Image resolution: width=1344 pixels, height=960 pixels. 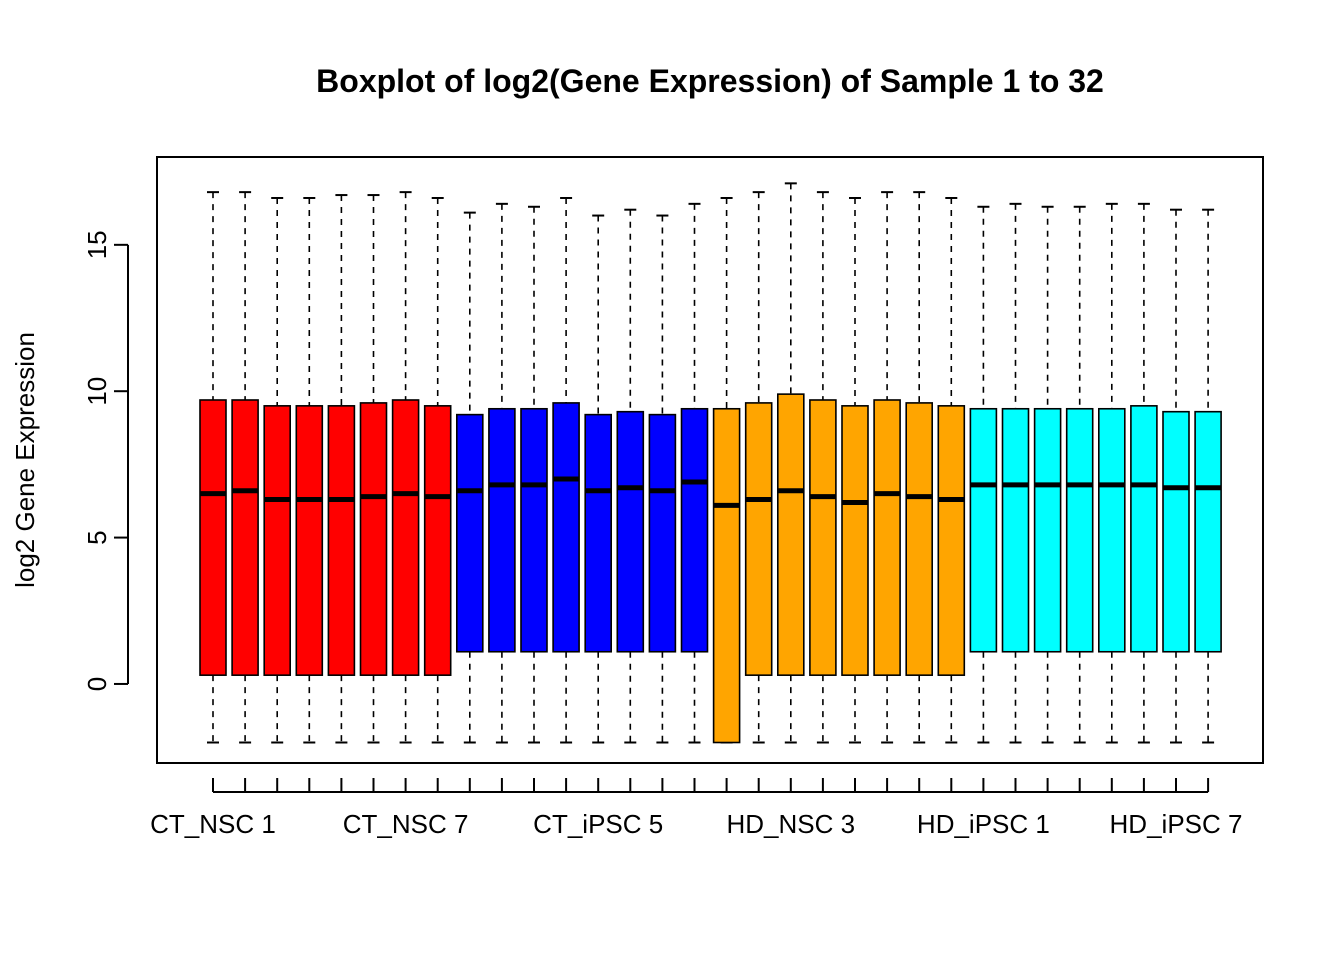 What do you see at coordinates (791, 824) in the screenshot?
I see `x-tick-label: HD_NSC 3` at bounding box center [791, 824].